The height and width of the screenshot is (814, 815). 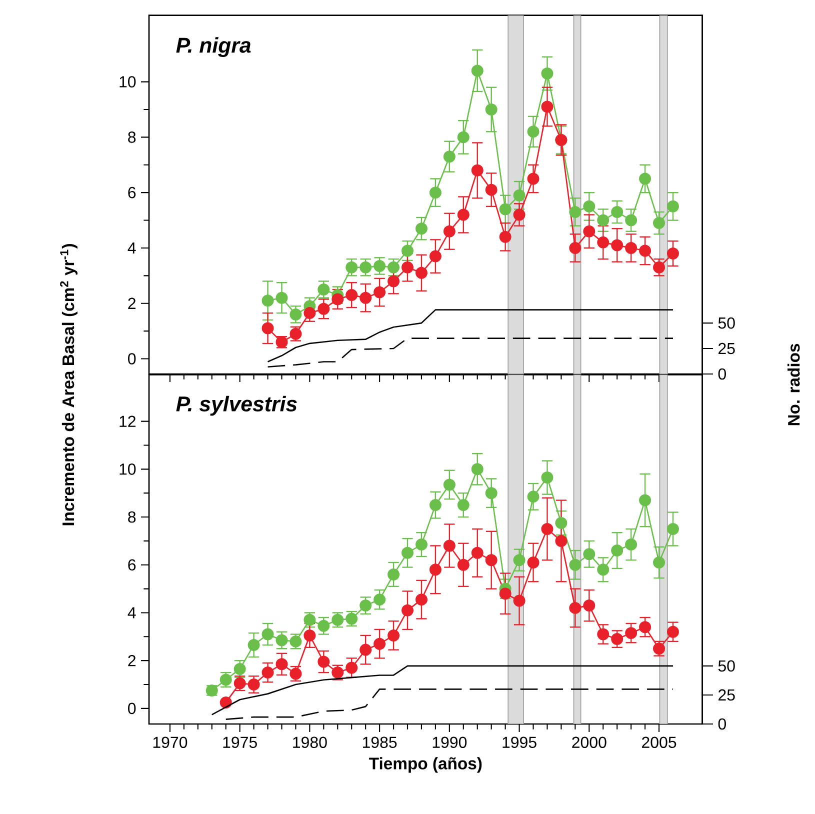 What do you see at coordinates (379, 742) in the screenshot?
I see `x-tick-label: 1985` at bounding box center [379, 742].